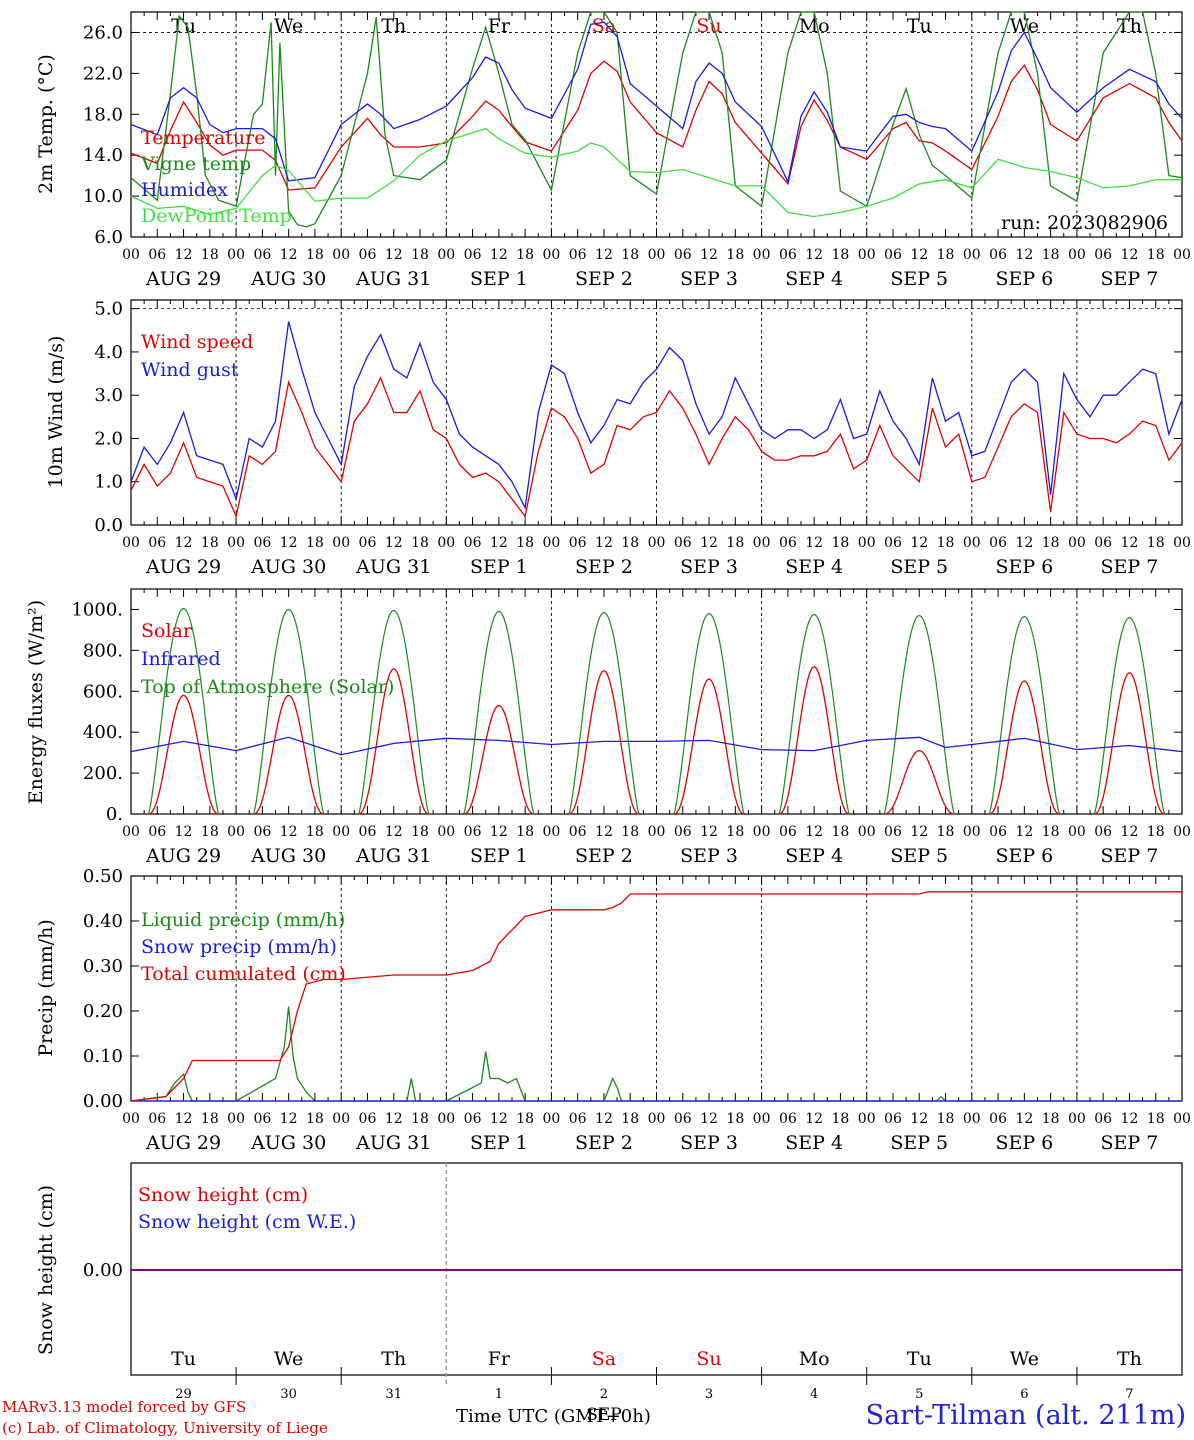 This screenshot has height=1440, width=1194. I want to click on y-tick-label: 14.0, so click(103, 155).